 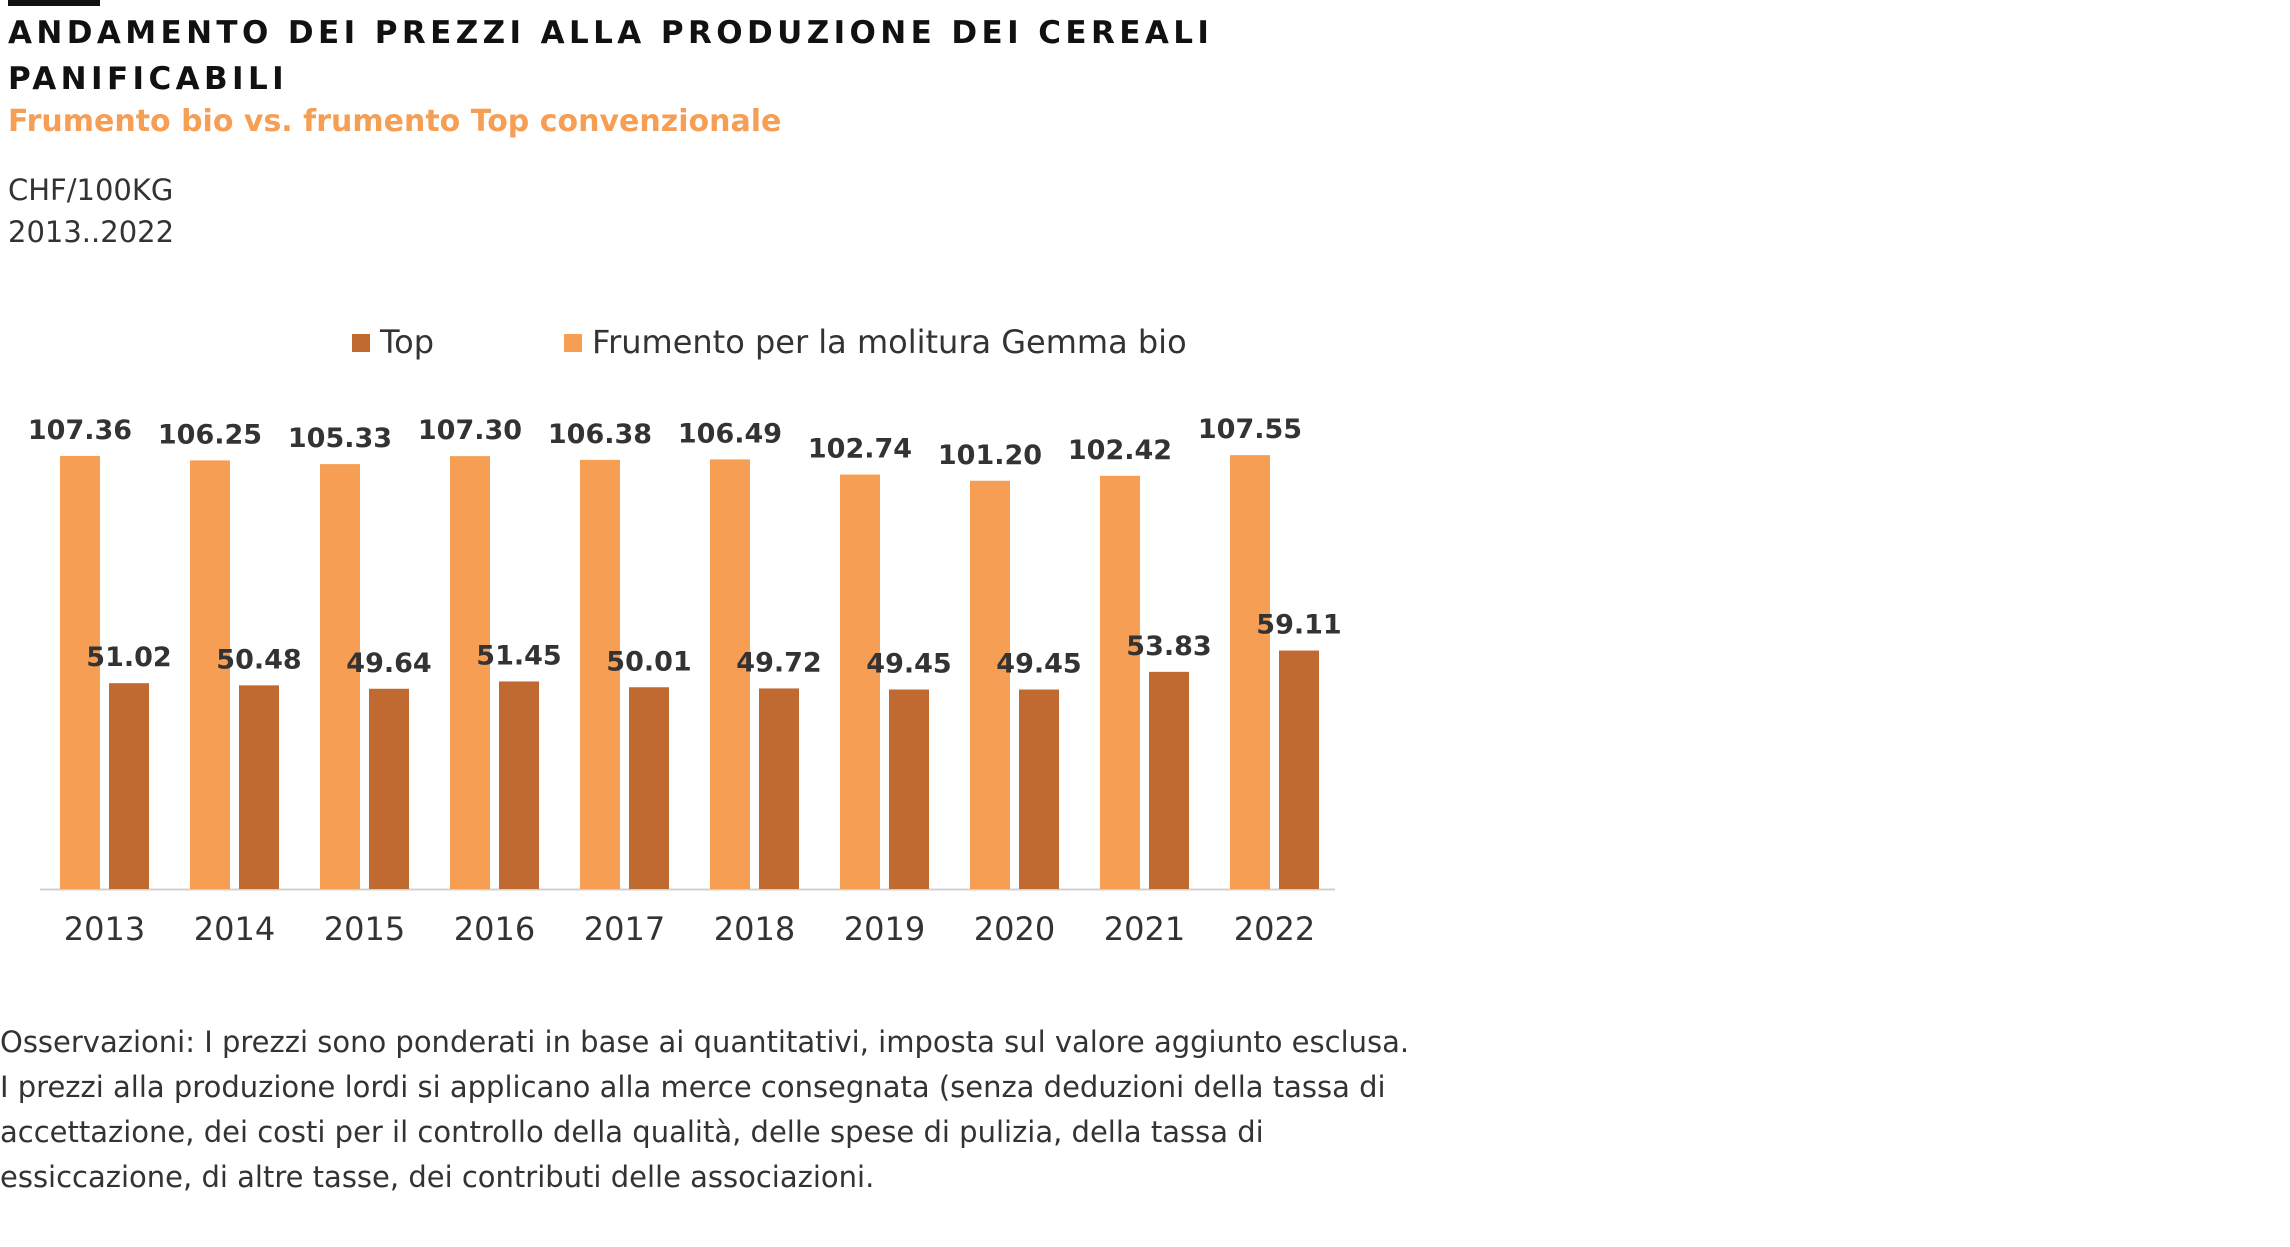 What do you see at coordinates (470, 430) in the screenshot?
I see `data-label-bio-2016: 107.30` at bounding box center [470, 430].